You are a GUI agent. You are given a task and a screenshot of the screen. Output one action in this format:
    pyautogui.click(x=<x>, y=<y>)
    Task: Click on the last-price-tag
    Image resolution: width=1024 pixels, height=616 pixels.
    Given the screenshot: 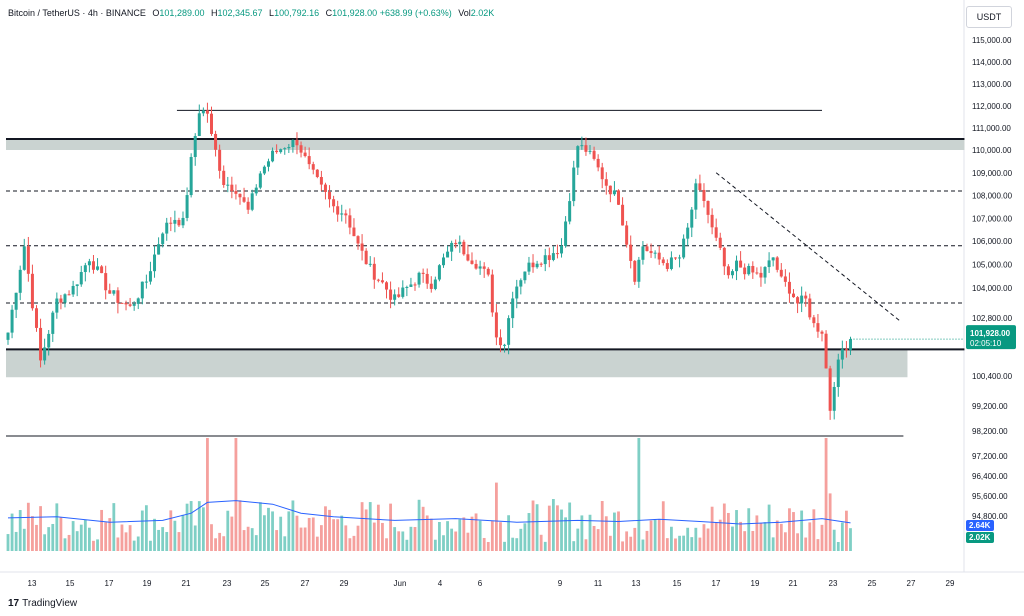 What is the action you would take?
    pyautogui.click(x=991, y=337)
    